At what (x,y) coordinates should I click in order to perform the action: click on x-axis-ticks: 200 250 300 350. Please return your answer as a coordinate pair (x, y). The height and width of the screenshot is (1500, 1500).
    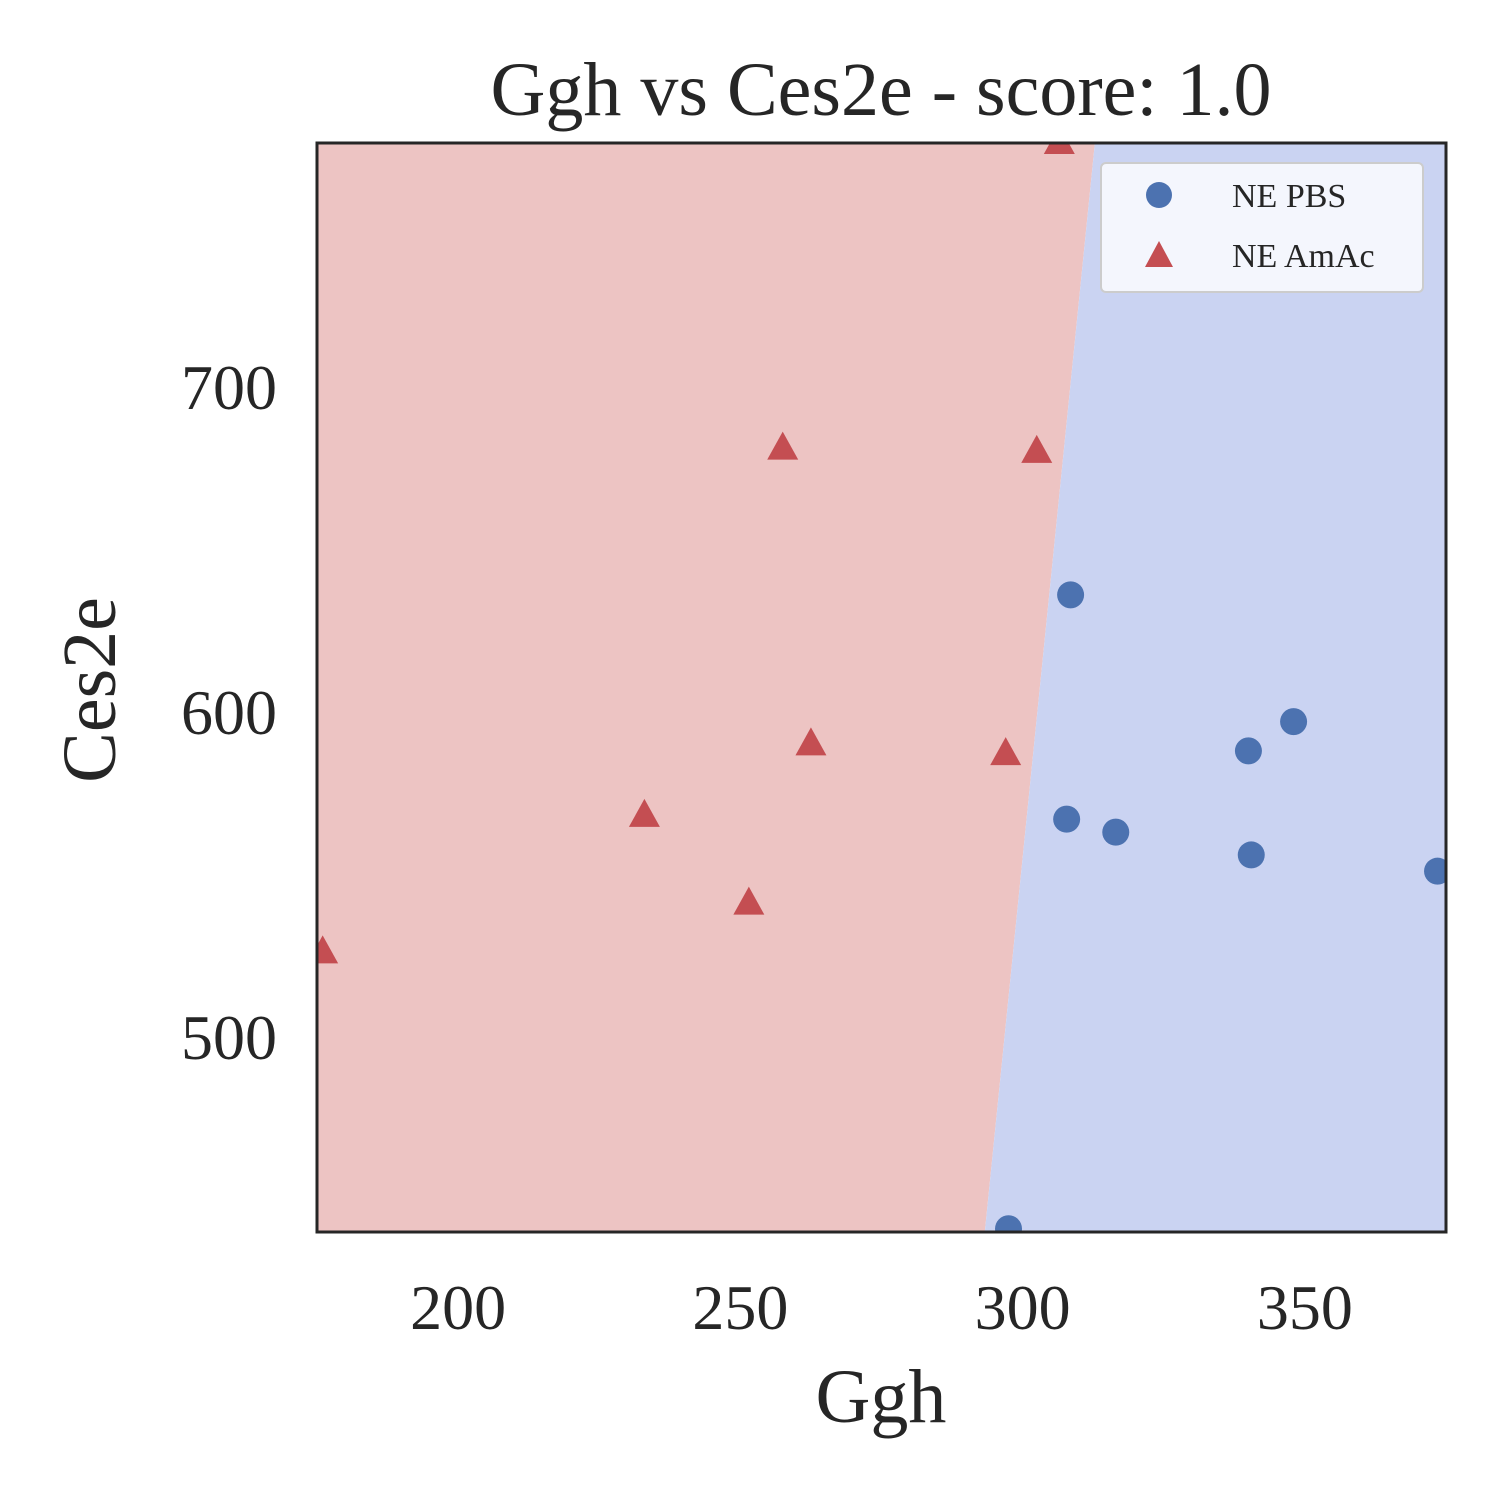
    Looking at the image, I should click on (881, 1307).